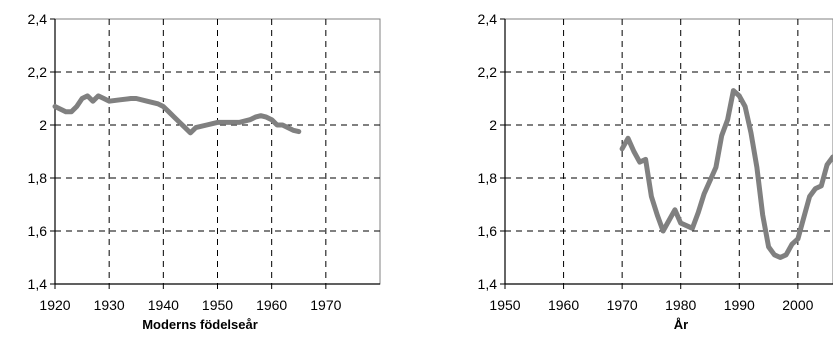 This screenshot has height=355, width=833. What do you see at coordinates (163, 305) in the screenshot?
I see `x-tick-label: 1940` at bounding box center [163, 305].